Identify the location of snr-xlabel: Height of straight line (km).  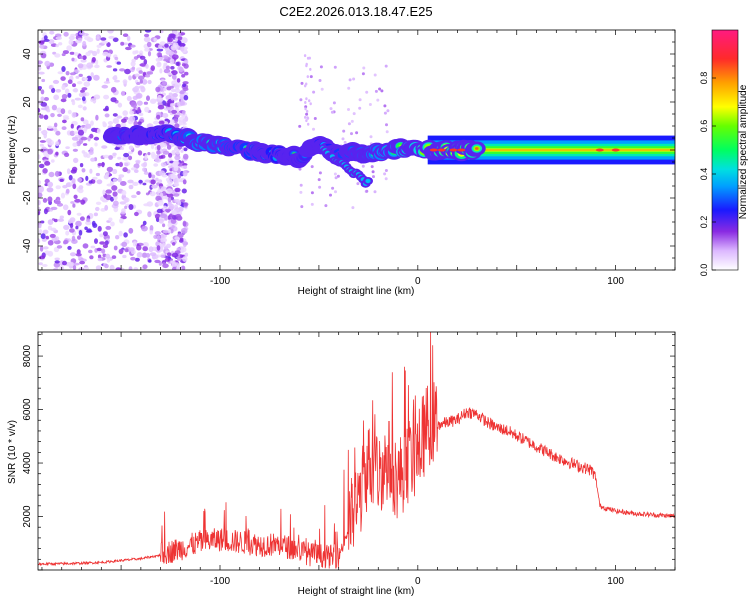
(356, 591).